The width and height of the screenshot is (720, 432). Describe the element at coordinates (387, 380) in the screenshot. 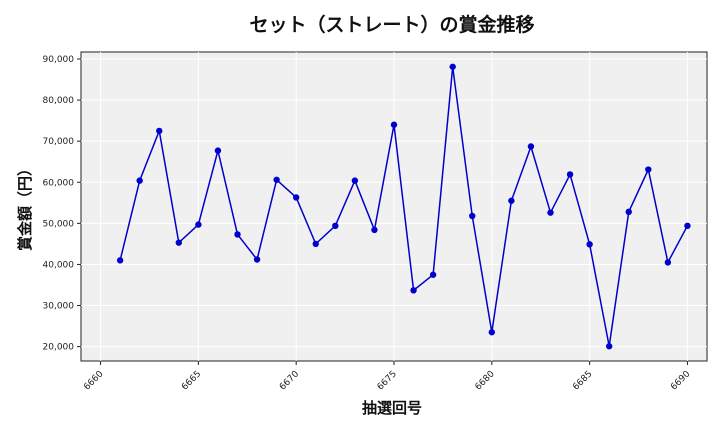

I see `x-tick-label: 6675` at that location.